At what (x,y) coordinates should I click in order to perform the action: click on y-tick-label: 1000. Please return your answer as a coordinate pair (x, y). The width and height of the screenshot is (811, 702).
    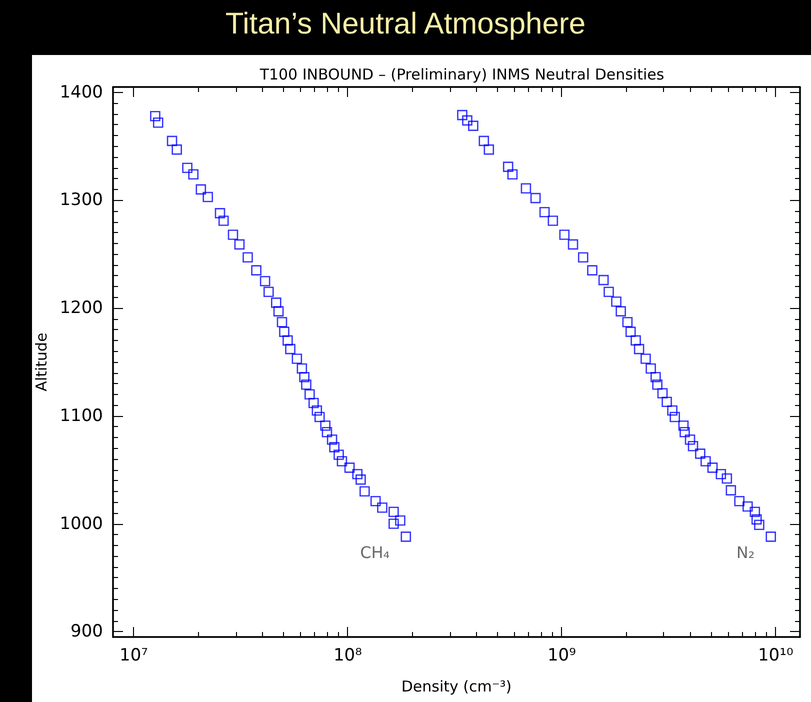
    Looking at the image, I should click on (81, 524).